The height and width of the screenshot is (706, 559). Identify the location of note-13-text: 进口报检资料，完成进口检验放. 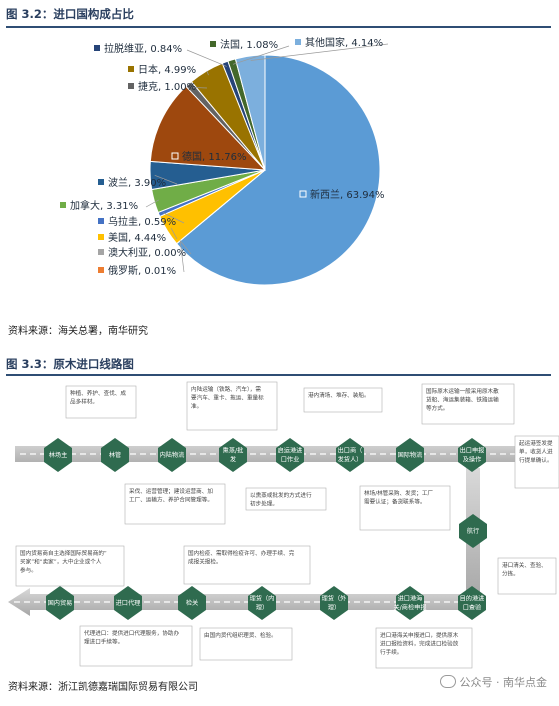
(419, 644).